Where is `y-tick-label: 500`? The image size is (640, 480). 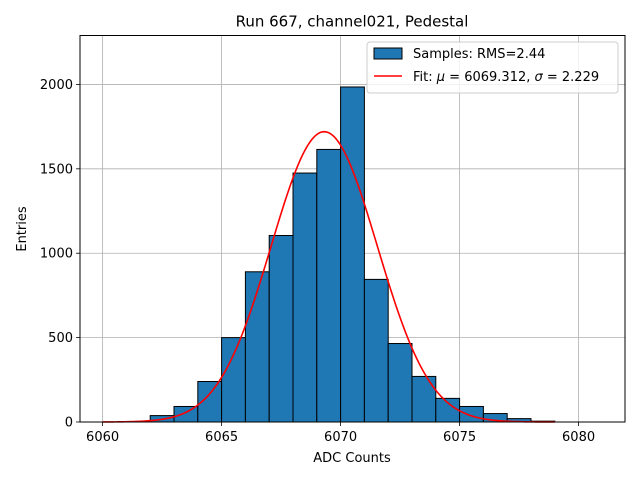 y-tick-label: 500 is located at coordinates (60, 338).